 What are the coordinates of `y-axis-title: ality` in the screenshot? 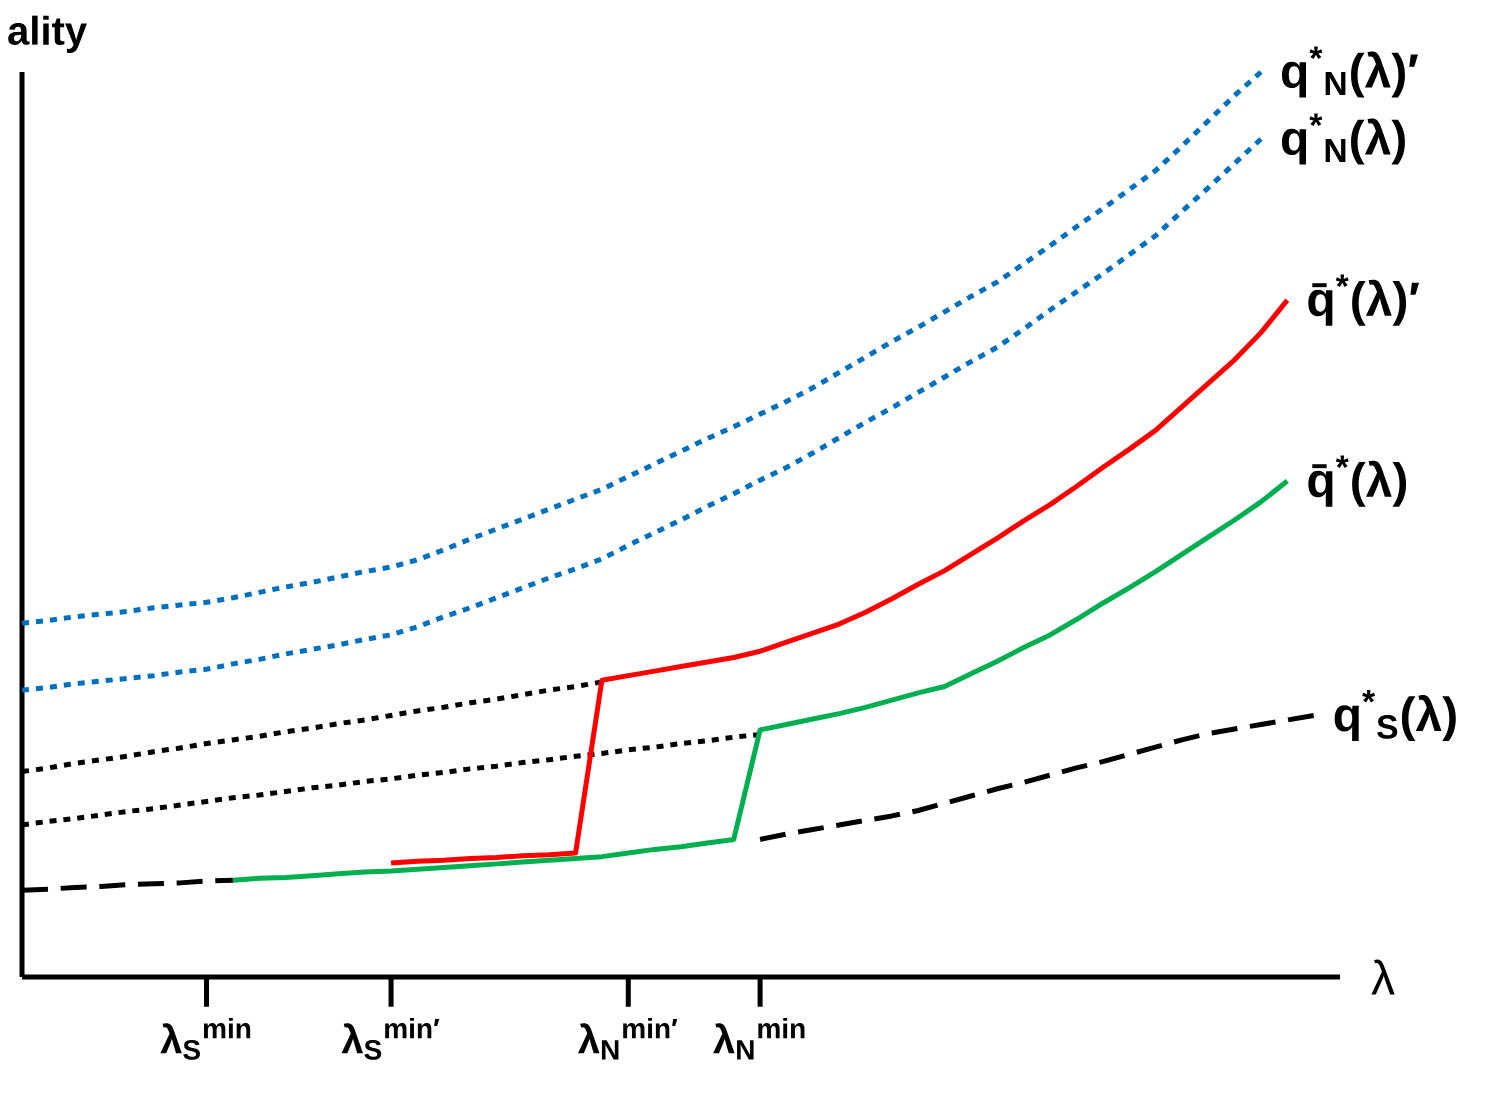 It's located at (47, 34).